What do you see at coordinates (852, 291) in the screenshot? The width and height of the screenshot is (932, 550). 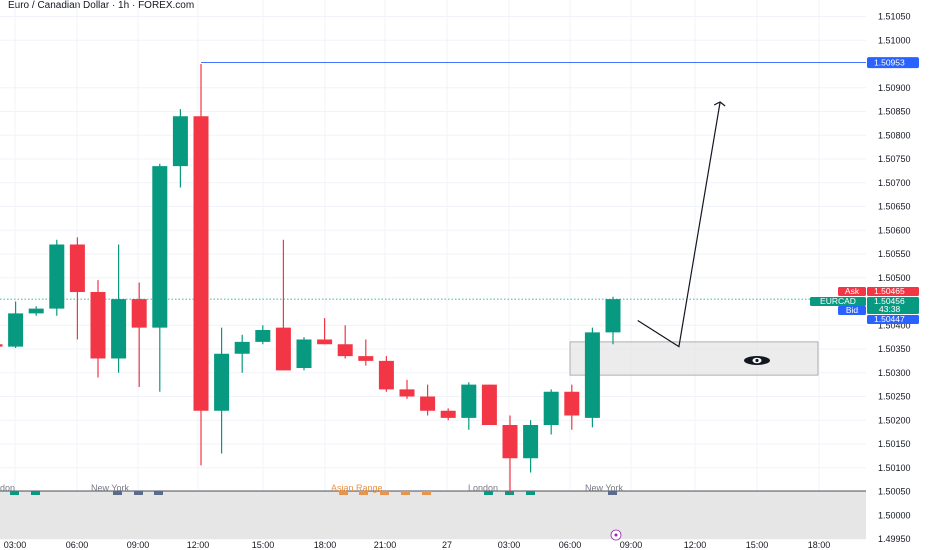 I see `ask-label-tag` at bounding box center [852, 291].